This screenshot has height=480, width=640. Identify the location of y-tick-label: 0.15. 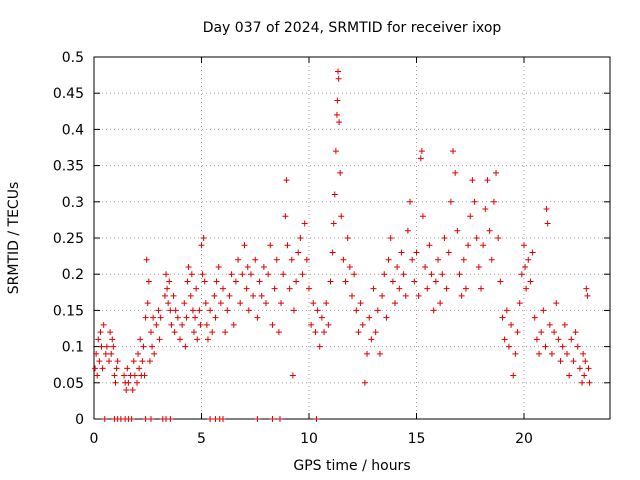
(68, 311).